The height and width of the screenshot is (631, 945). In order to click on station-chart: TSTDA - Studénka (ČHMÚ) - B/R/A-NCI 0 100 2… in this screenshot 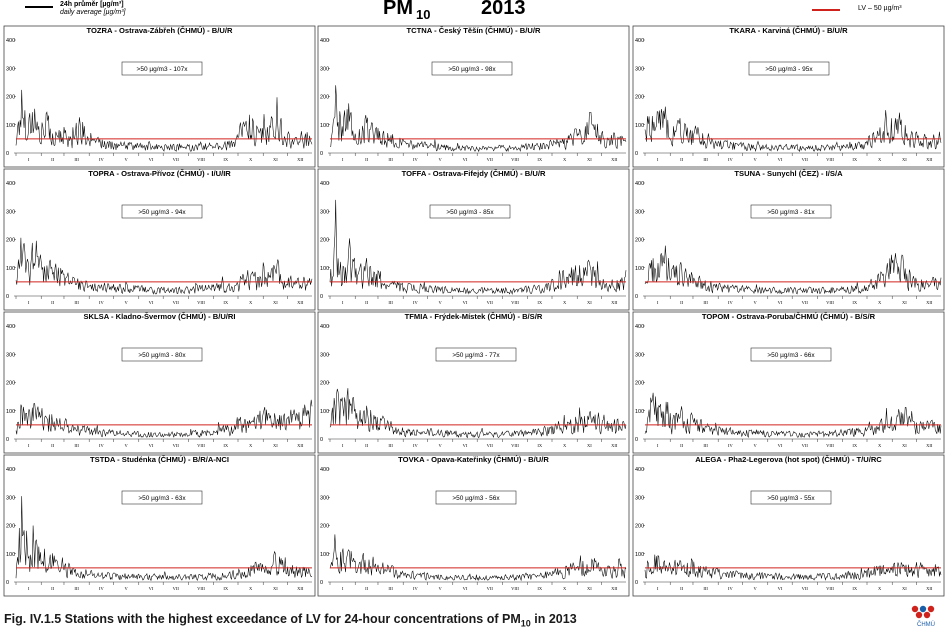, I will do `click(159, 525)`.